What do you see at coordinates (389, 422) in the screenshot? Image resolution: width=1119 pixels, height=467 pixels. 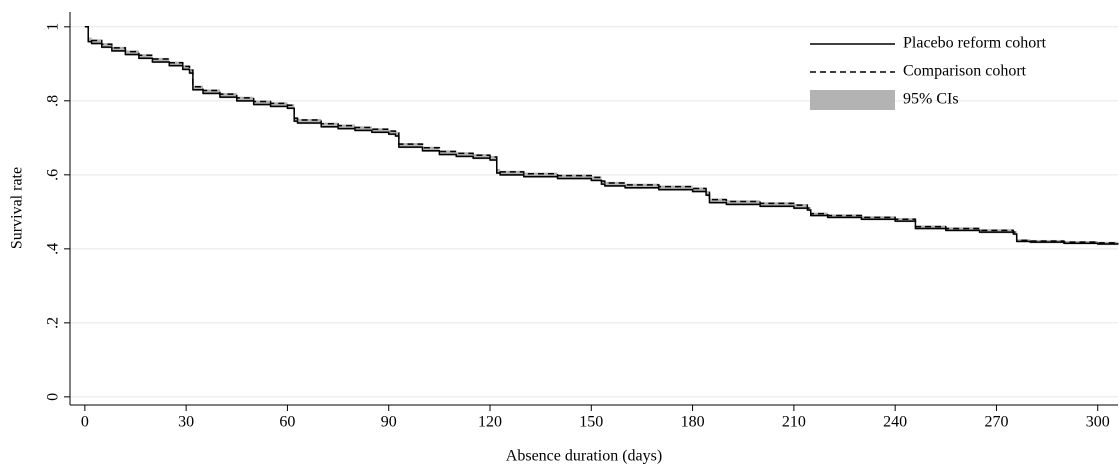 I see `x-tick-label: 90` at bounding box center [389, 422].